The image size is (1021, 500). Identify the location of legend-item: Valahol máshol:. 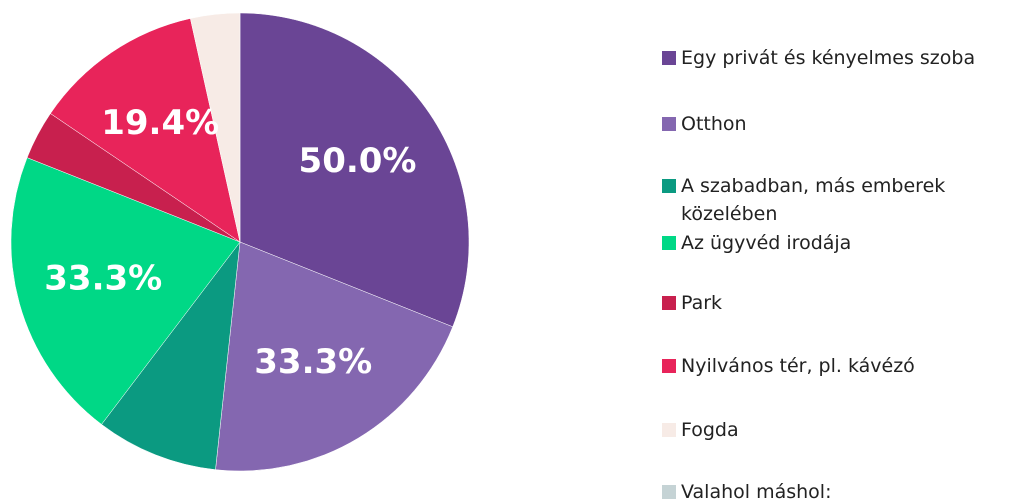
(832, 489).